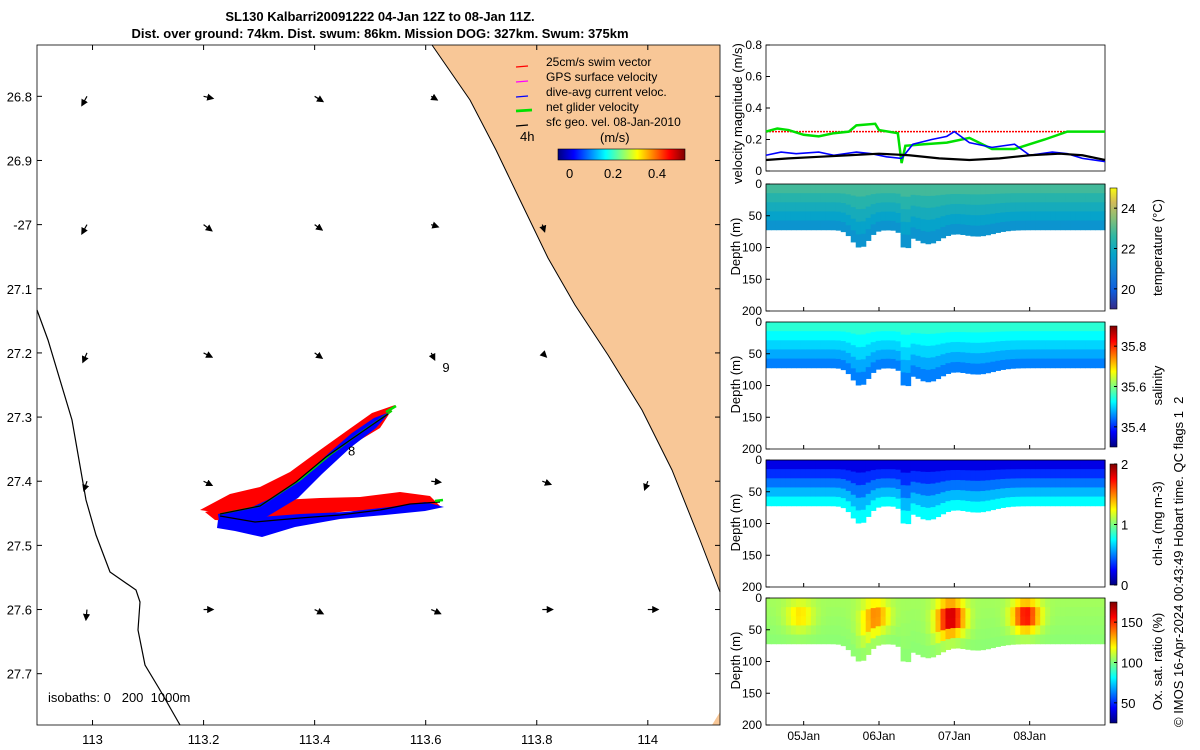  What do you see at coordinates (1124, 464) in the screenshot?
I see `section-colorbar-label: 2` at bounding box center [1124, 464].